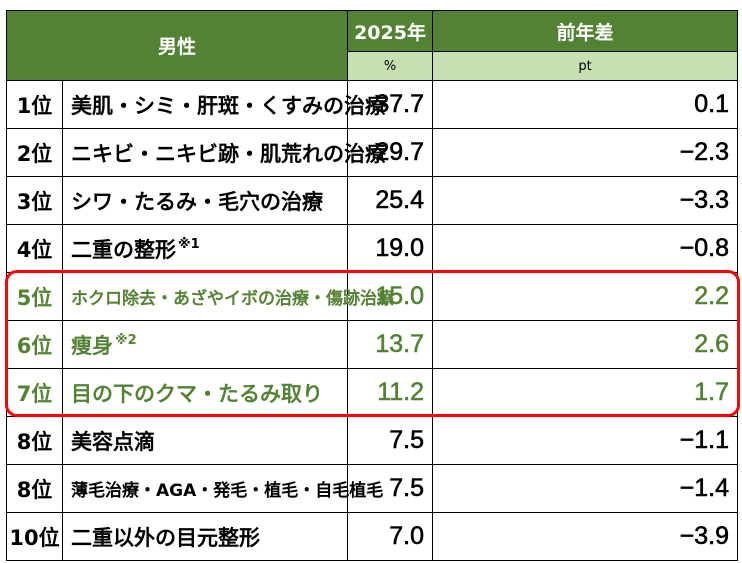 This screenshot has height=563, width=742. What do you see at coordinates (205, 248) in the screenshot?
I see `item-name: 二重の整形 ※1` at bounding box center [205, 248].